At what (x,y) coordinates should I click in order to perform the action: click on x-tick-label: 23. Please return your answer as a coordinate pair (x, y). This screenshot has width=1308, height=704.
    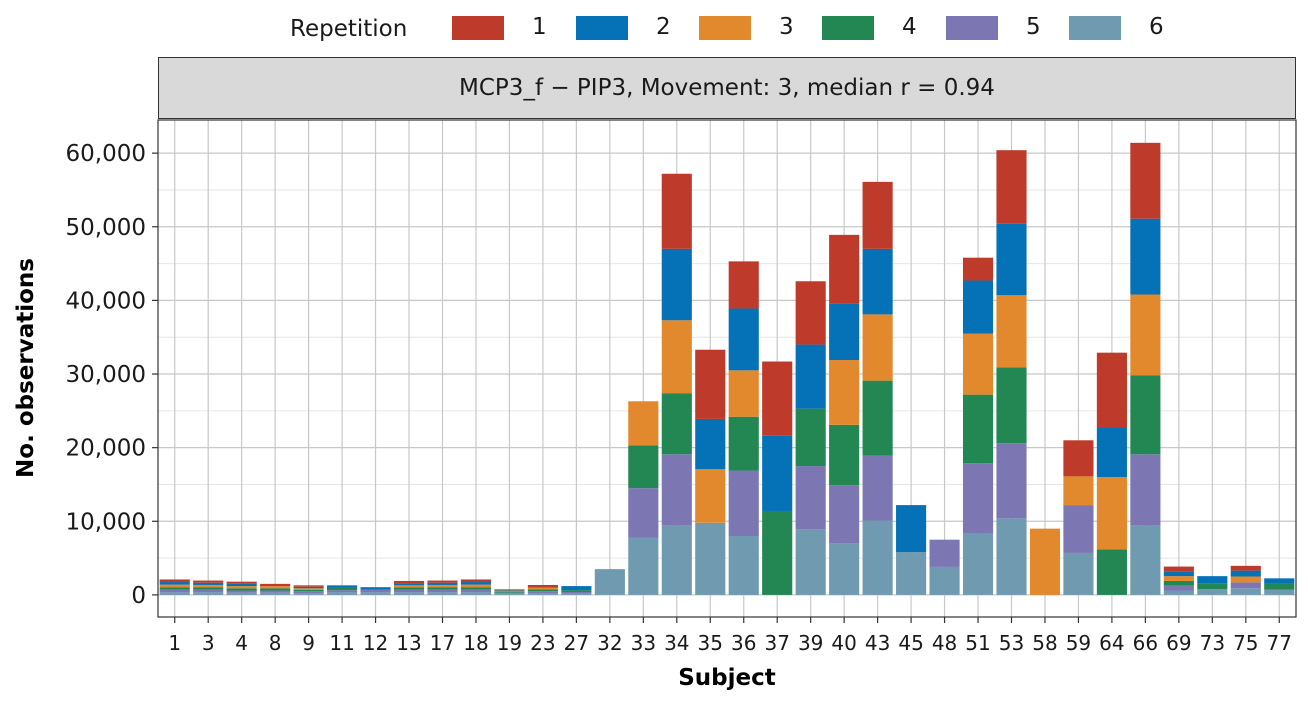
    Looking at the image, I should click on (542, 643).